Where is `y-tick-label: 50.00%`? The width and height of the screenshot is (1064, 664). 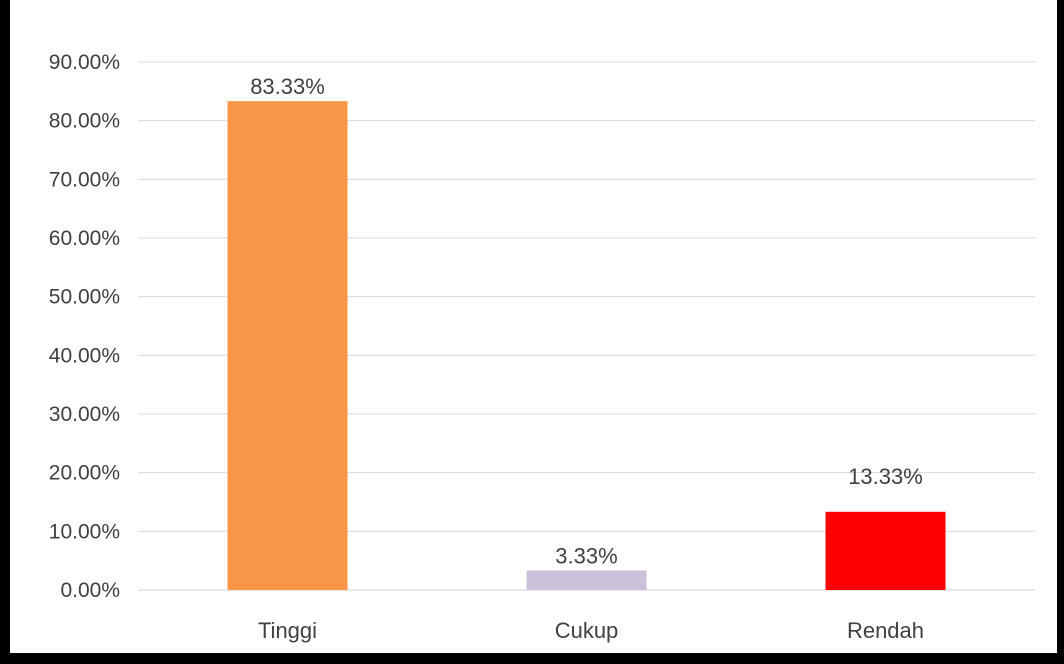 y-tick-label: 50.00% is located at coordinates (84, 297).